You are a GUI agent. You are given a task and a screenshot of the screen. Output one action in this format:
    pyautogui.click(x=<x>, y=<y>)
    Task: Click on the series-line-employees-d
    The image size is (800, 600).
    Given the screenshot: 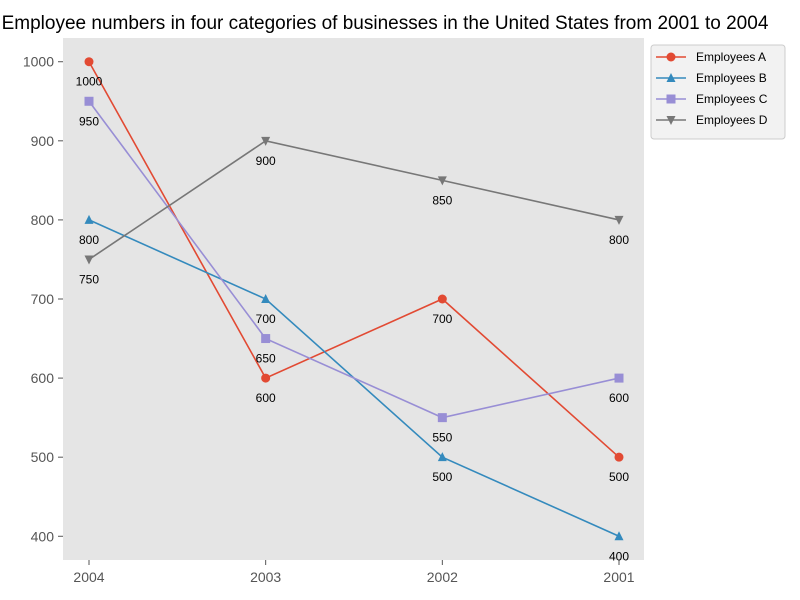 What is the action you would take?
    pyautogui.click(x=354, y=200)
    